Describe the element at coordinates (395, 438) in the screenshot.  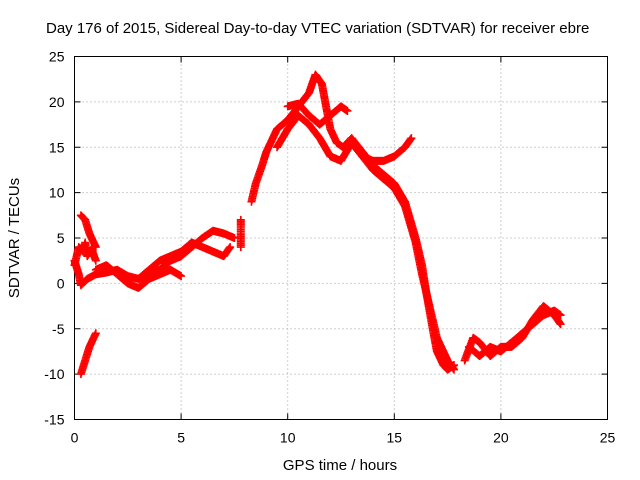
I see `x-tick-label: 15` at that location.